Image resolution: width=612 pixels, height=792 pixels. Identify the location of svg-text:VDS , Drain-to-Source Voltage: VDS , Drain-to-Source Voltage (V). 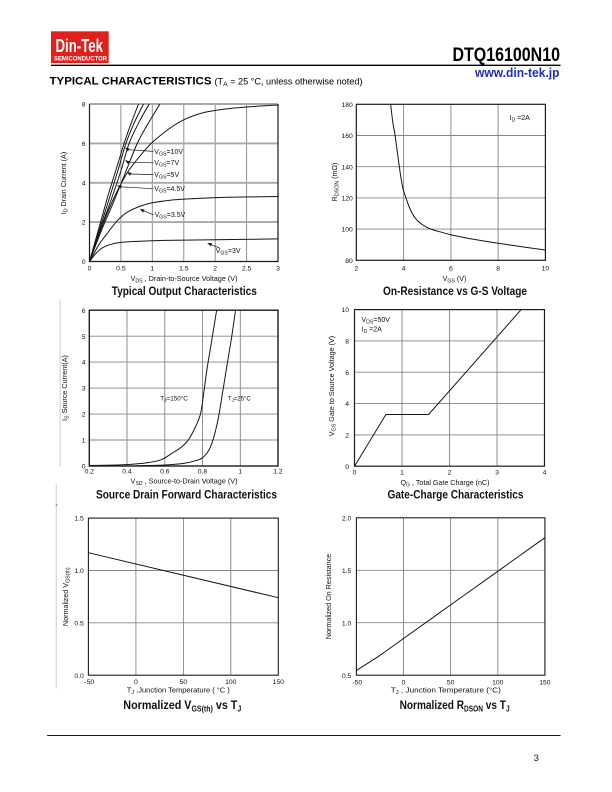
(184, 279).